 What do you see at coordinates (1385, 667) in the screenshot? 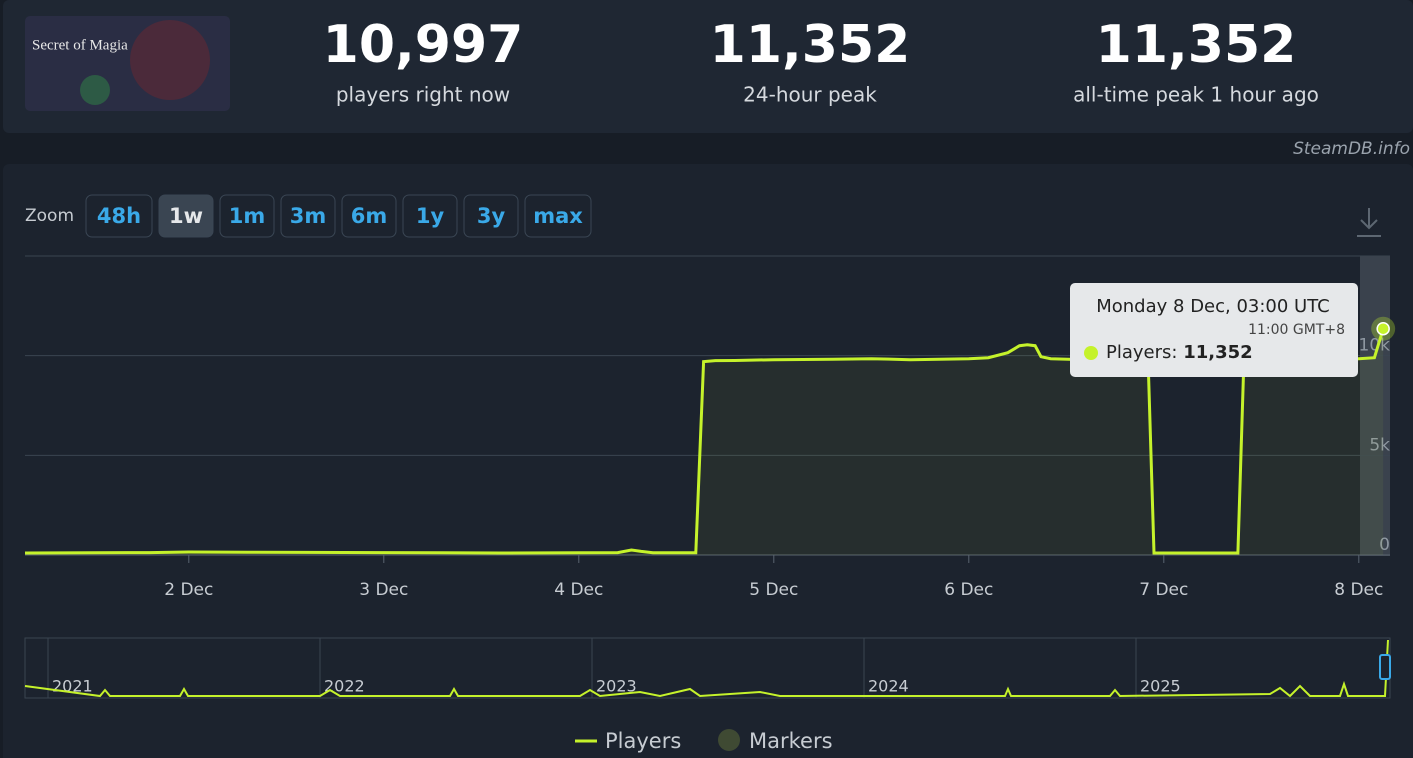
I see `navigator-handle` at bounding box center [1385, 667].